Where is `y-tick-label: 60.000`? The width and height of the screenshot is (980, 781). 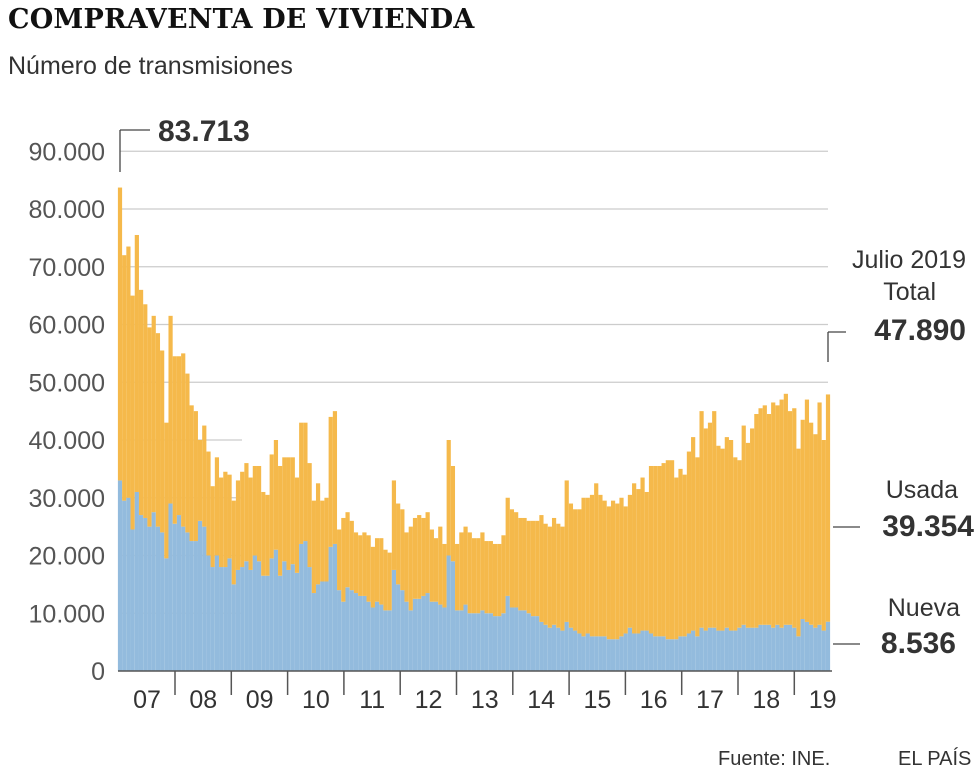
y-tick-label: 60.000 is located at coordinates (67, 326).